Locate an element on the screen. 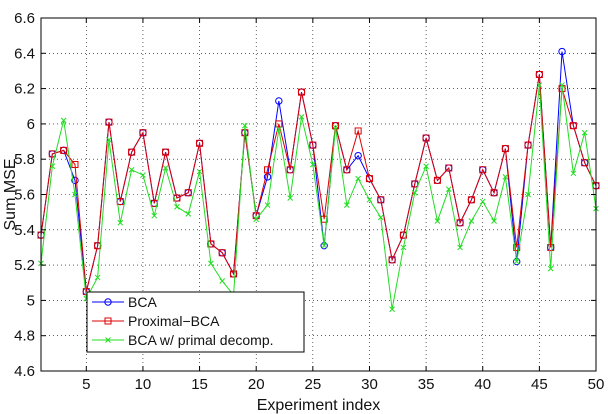 The height and width of the screenshot is (414, 608). y-axis-label: Sum MSE is located at coordinates (10, 194).